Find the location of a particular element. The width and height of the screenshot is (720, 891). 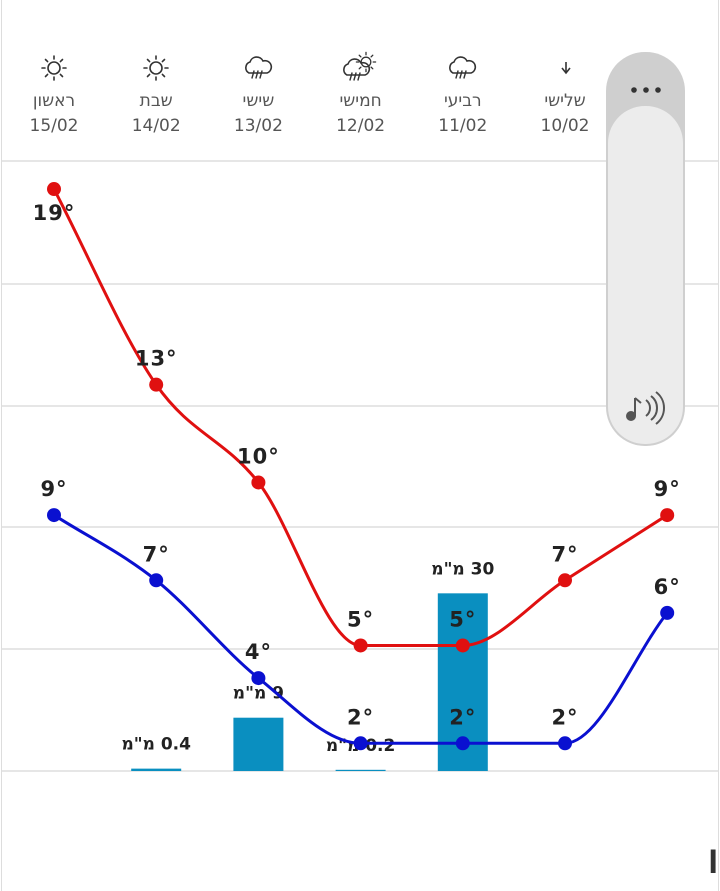

date-label: 15/02 is located at coordinates (54, 126).